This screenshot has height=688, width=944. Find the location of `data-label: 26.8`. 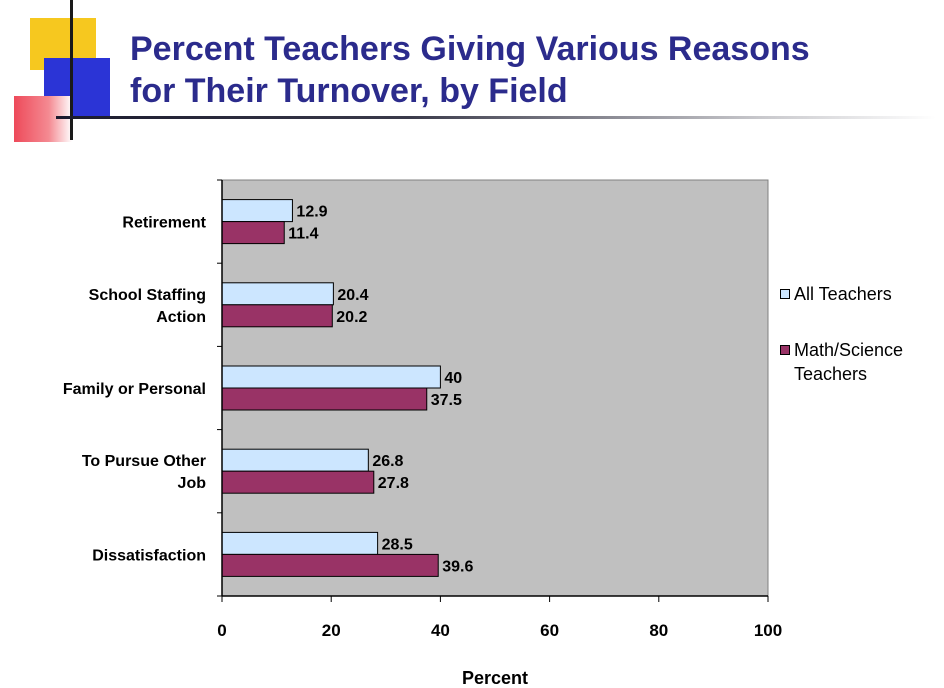

data-label: 26.8 is located at coordinates (387, 461).